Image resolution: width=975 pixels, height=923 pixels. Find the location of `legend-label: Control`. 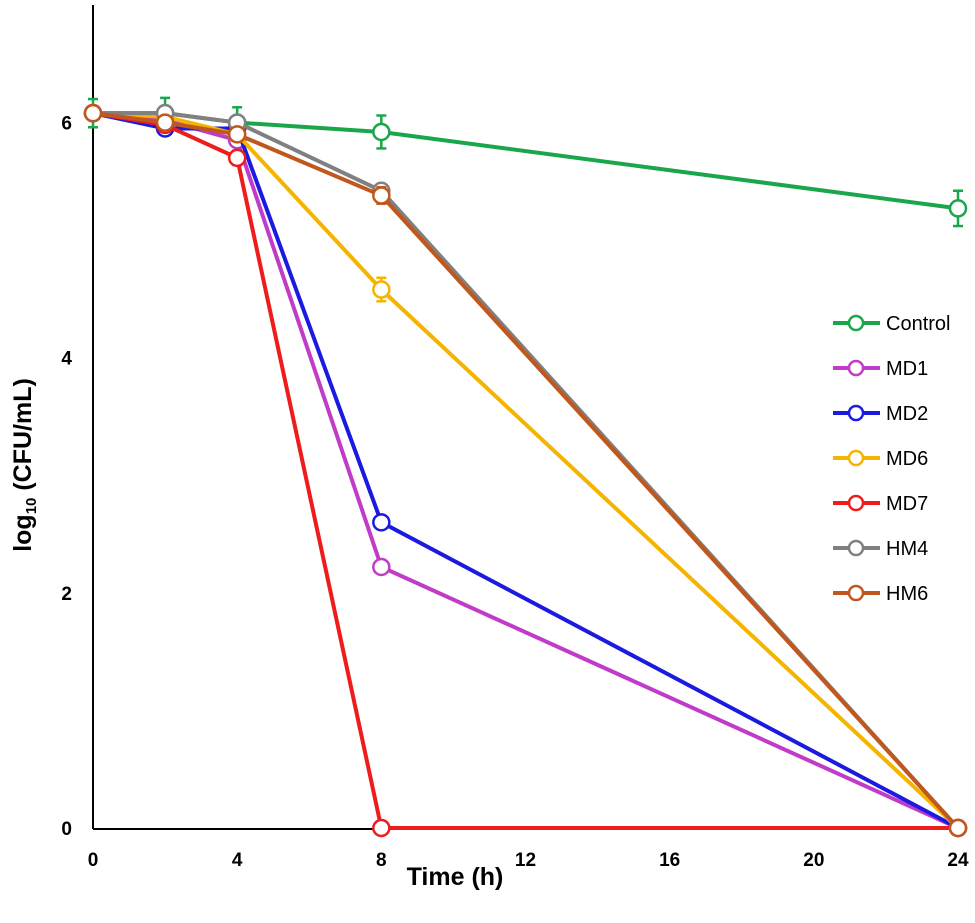

legend-label: Control is located at coordinates (918, 324).